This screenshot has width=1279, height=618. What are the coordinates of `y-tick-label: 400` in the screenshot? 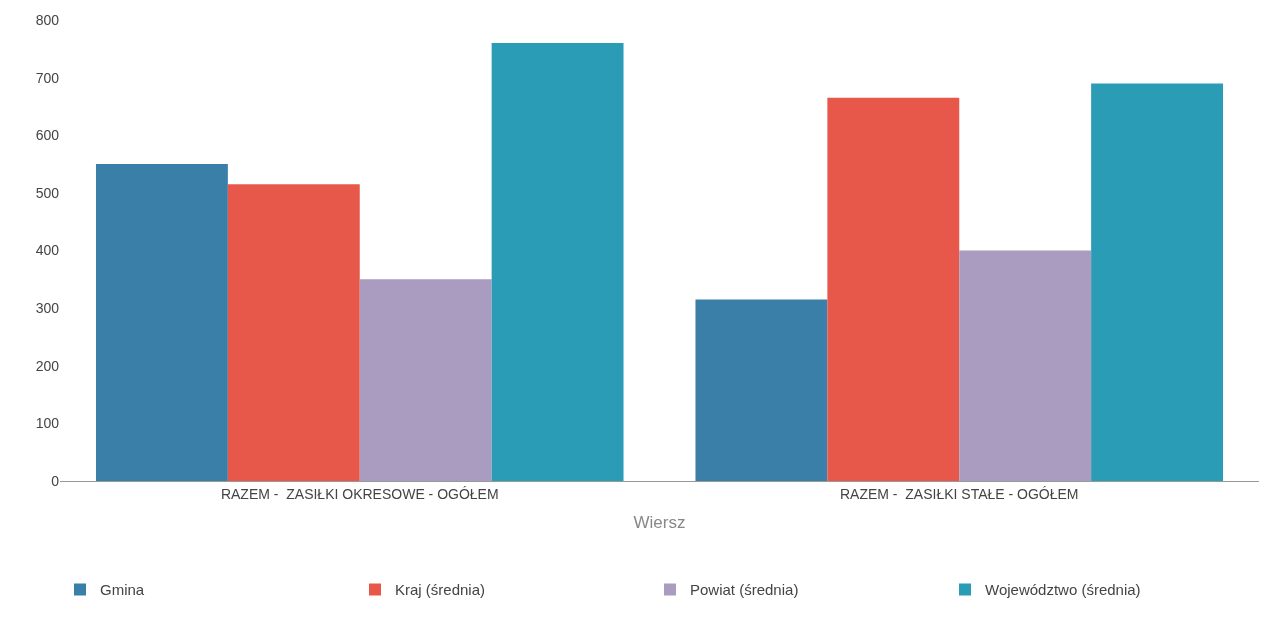 It's located at (47, 250).